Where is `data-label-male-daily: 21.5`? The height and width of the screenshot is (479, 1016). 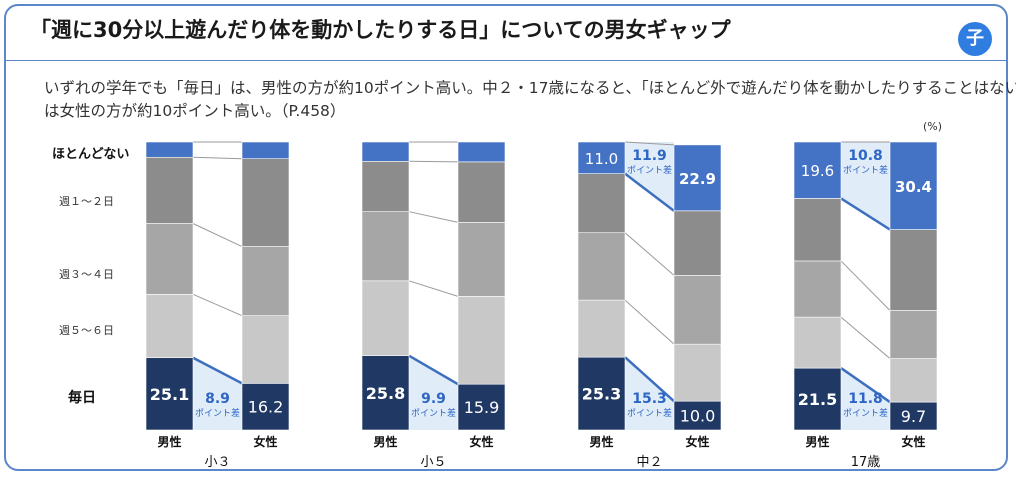 data-label-male-daily: 21.5 is located at coordinates (817, 399).